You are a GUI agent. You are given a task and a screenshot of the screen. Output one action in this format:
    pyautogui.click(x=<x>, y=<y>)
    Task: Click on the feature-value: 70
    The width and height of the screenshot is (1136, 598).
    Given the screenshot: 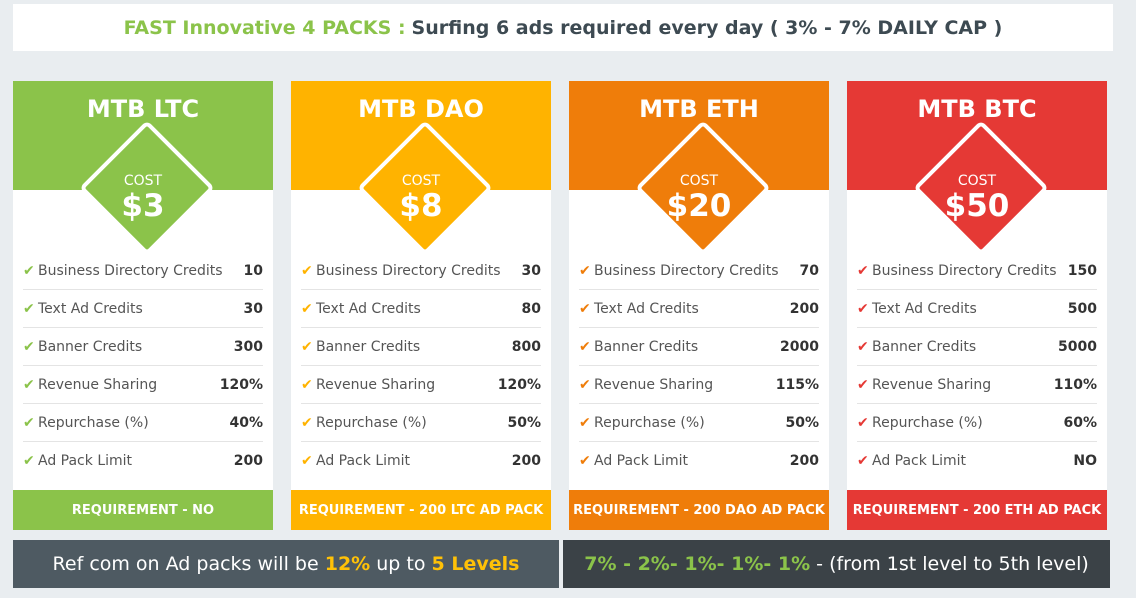 What is the action you would take?
    pyautogui.click(x=809, y=270)
    